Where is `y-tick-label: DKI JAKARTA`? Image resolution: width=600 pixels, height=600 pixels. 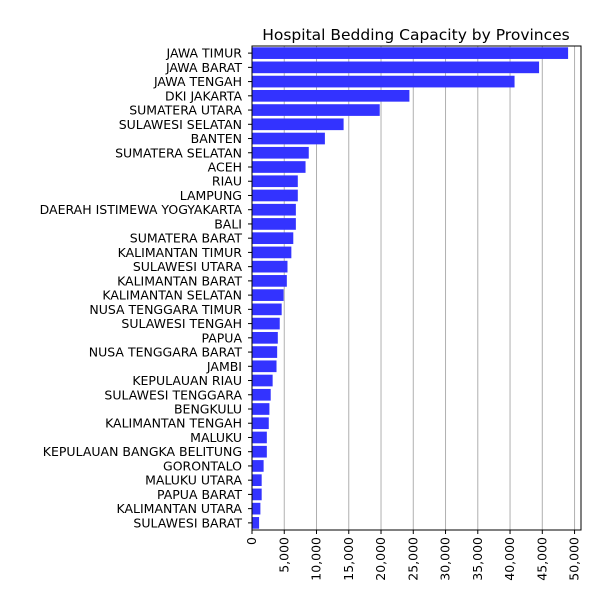 y-tick-label: DKI JAKARTA is located at coordinates (203, 95).